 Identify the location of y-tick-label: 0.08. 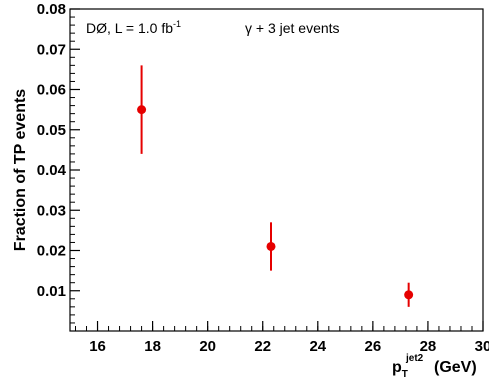
(51, 9).